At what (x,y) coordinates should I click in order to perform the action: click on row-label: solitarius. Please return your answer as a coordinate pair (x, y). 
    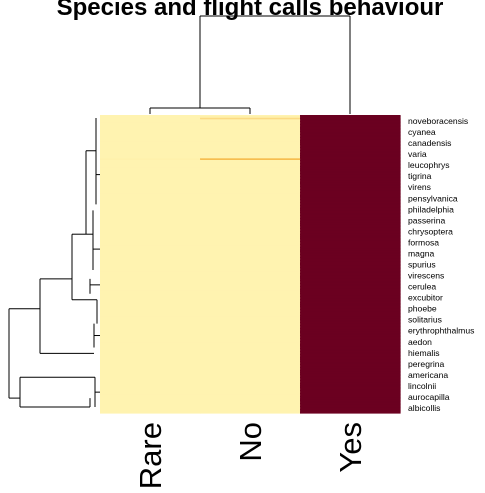
    Looking at the image, I should click on (425, 320).